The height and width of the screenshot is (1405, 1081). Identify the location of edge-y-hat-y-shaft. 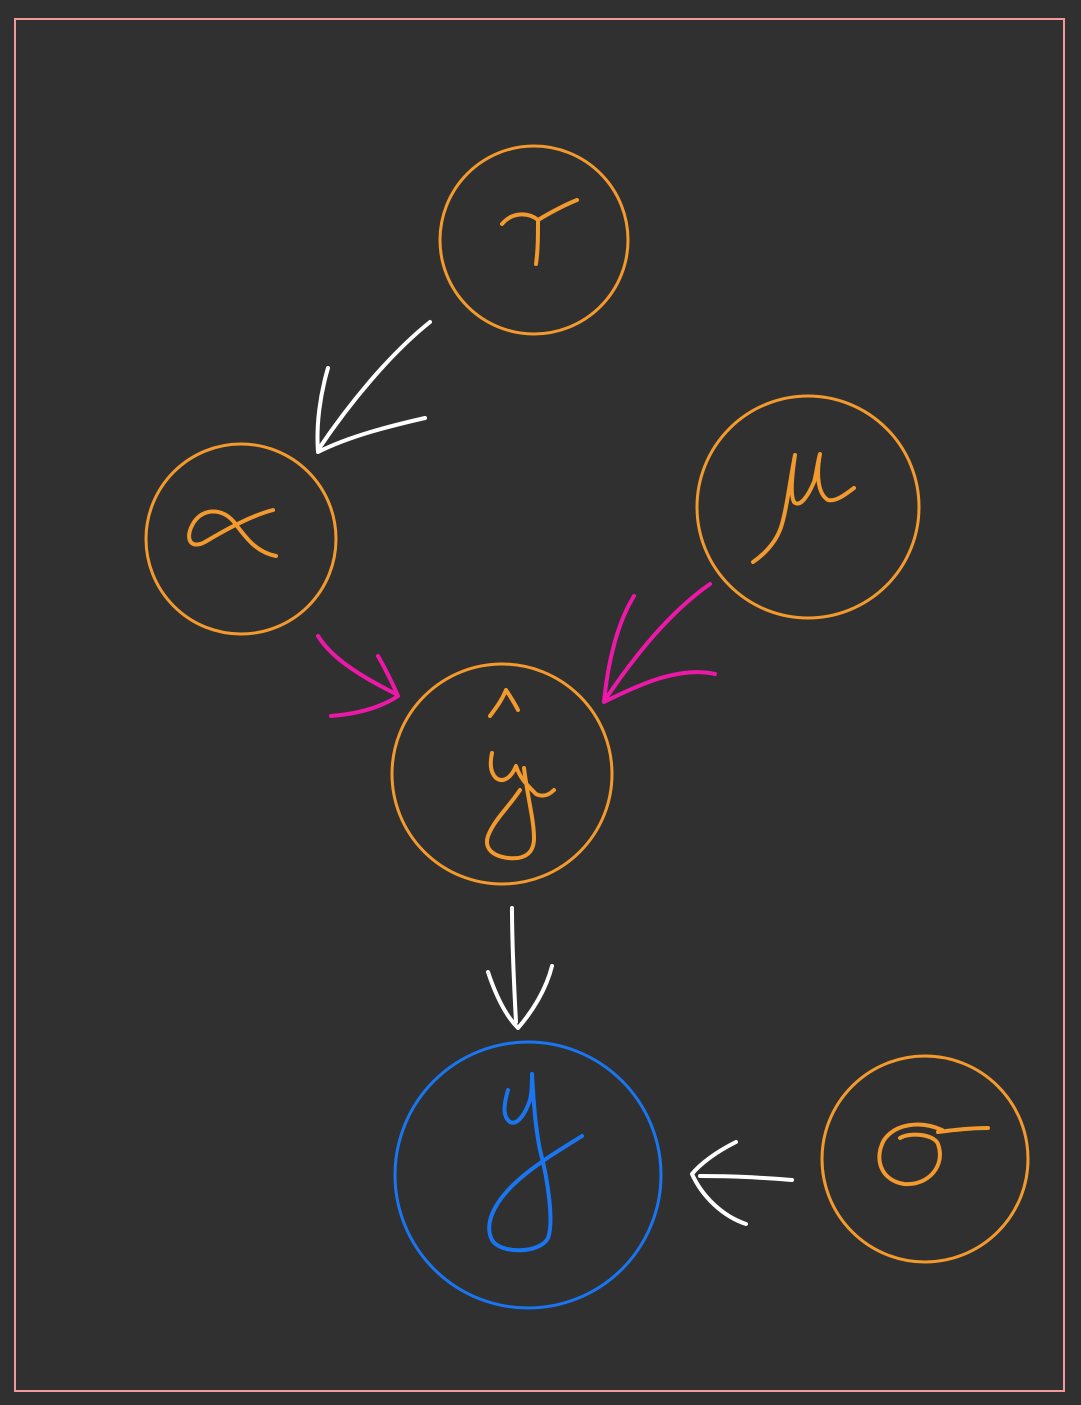
(514, 965).